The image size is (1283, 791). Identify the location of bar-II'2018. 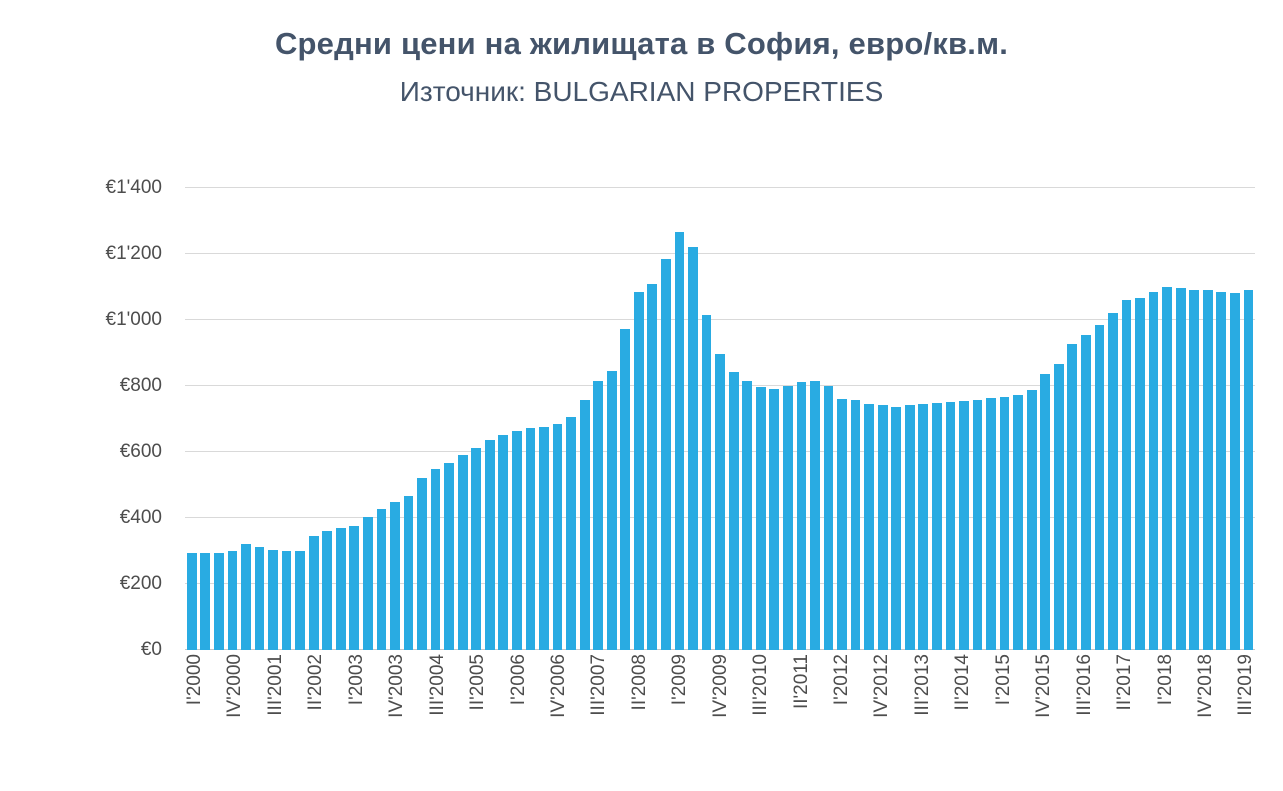
(1180, 469).